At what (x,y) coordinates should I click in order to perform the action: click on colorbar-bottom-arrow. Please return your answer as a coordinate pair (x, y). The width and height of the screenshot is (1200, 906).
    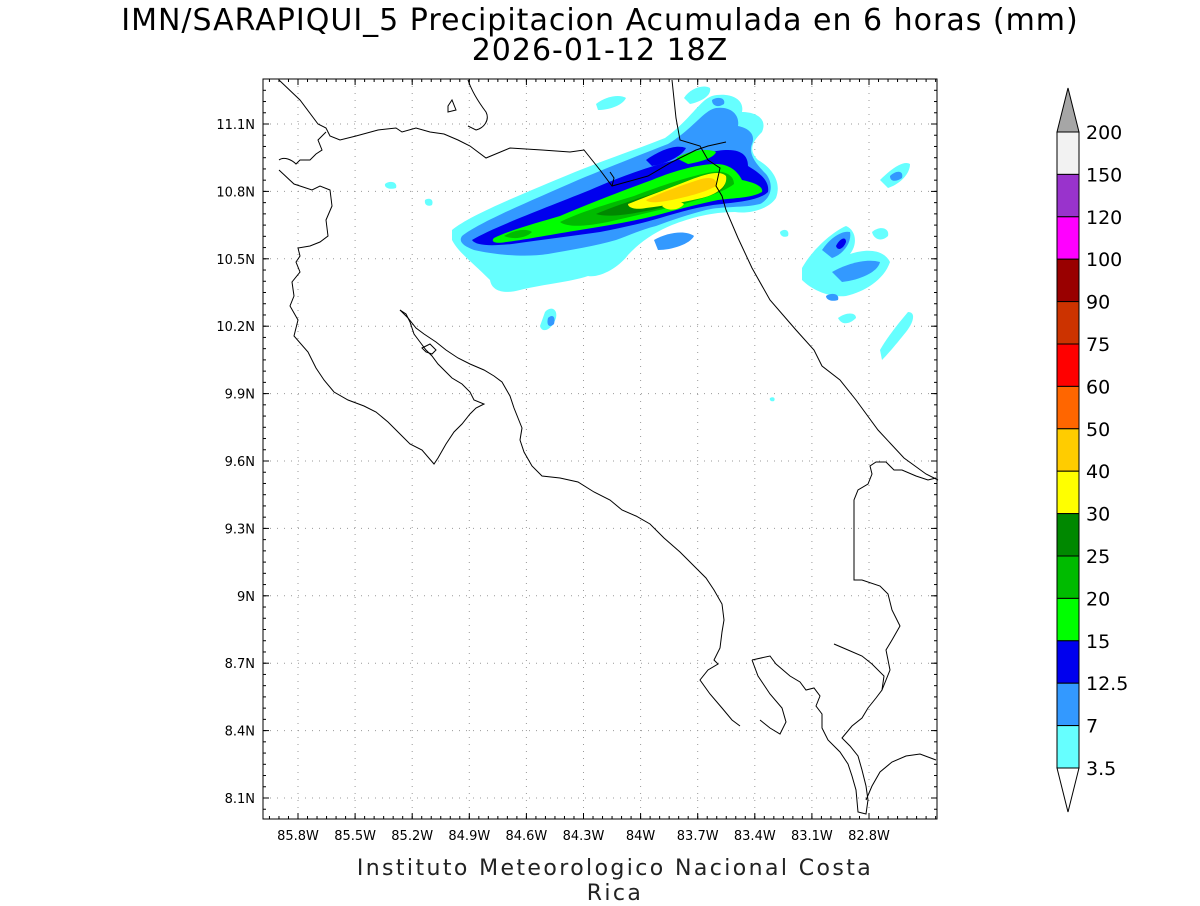
    Looking at the image, I should click on (1068, 790).